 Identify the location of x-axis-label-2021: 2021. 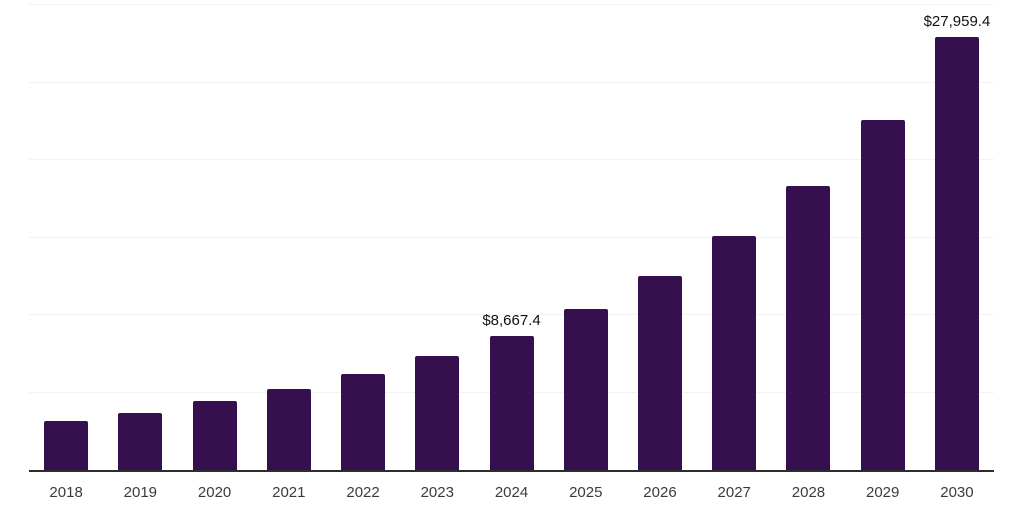
(289, 492).